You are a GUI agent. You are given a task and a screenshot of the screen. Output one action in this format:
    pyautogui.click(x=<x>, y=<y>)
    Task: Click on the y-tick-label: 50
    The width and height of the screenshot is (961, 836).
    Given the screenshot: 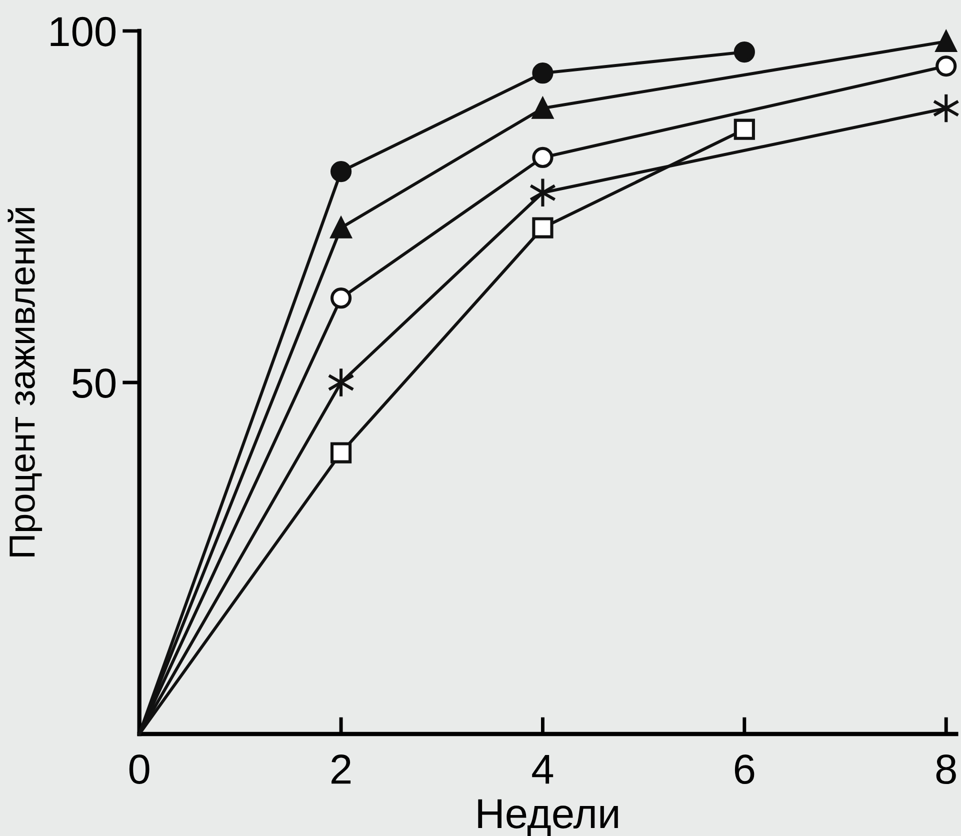 What is the action you would take?
    pyautogui.click(x=94, y=383)
    